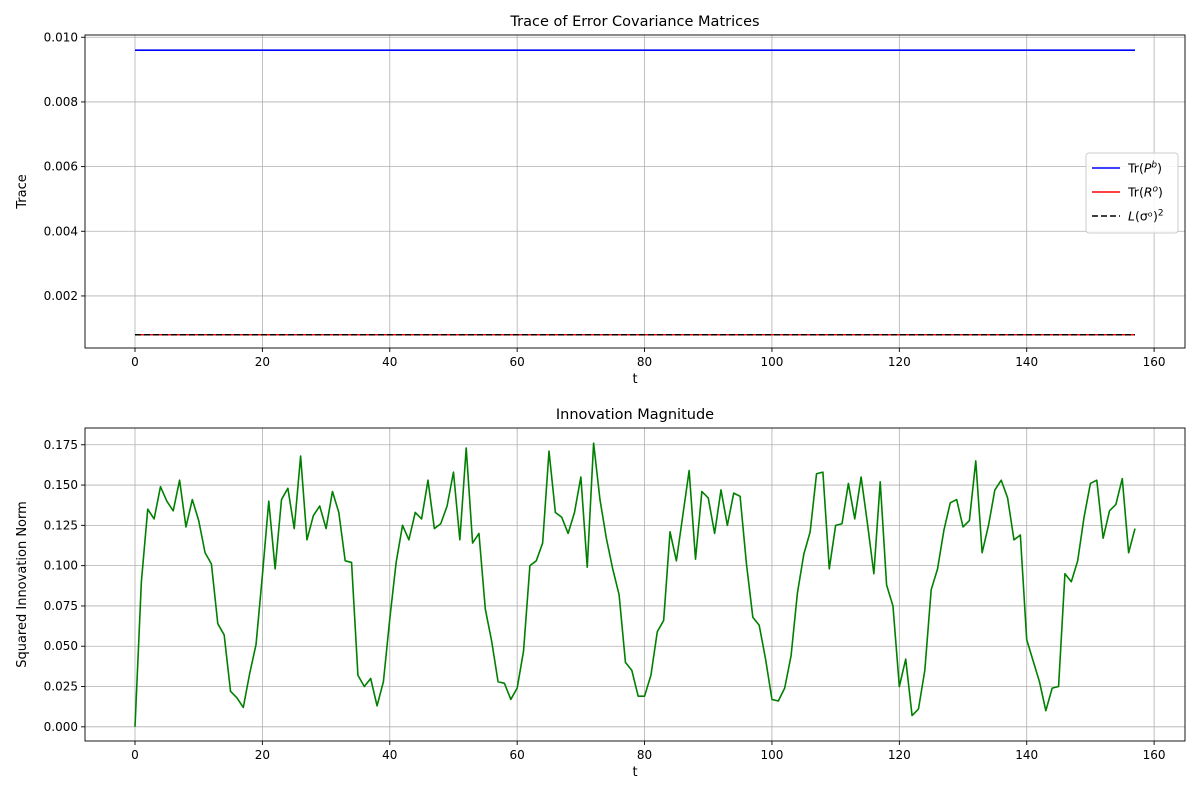 The image size is (1200, 800). I want to click on legend-entry: Tr(Ro), so click(1145, 192).